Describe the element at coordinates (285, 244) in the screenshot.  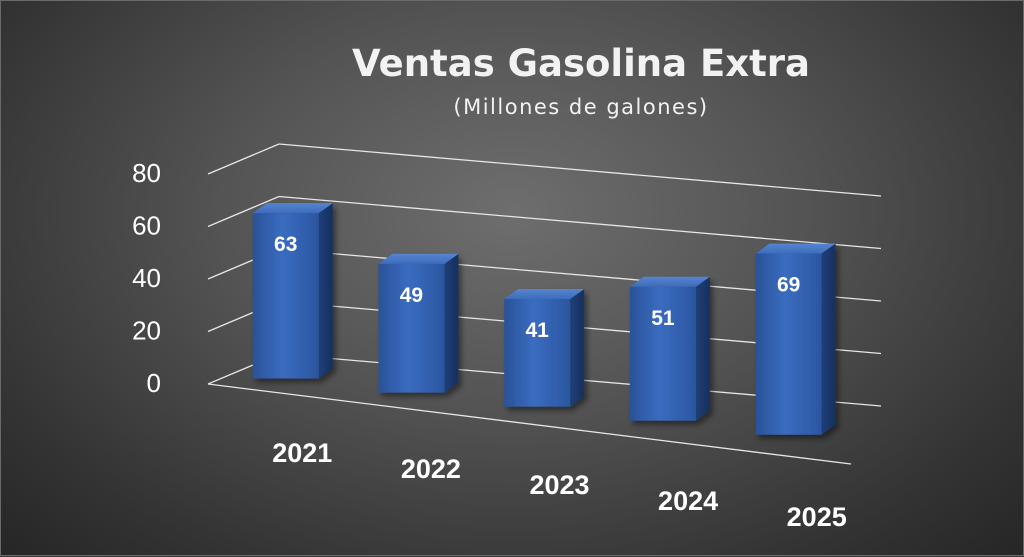
I see `data-label: 63` at that location.